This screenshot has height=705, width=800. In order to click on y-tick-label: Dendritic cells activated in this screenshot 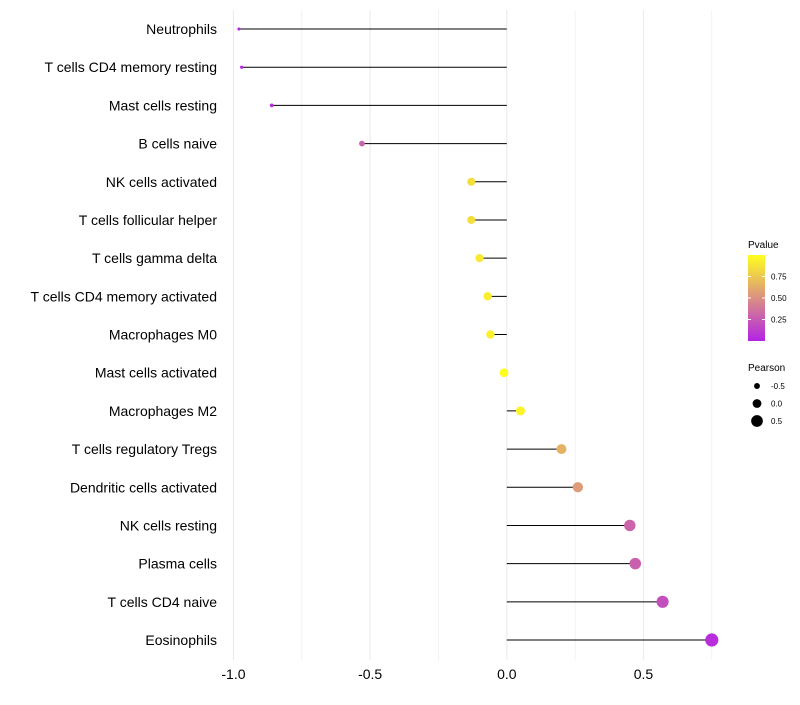, I will do `click(143, 487)`.